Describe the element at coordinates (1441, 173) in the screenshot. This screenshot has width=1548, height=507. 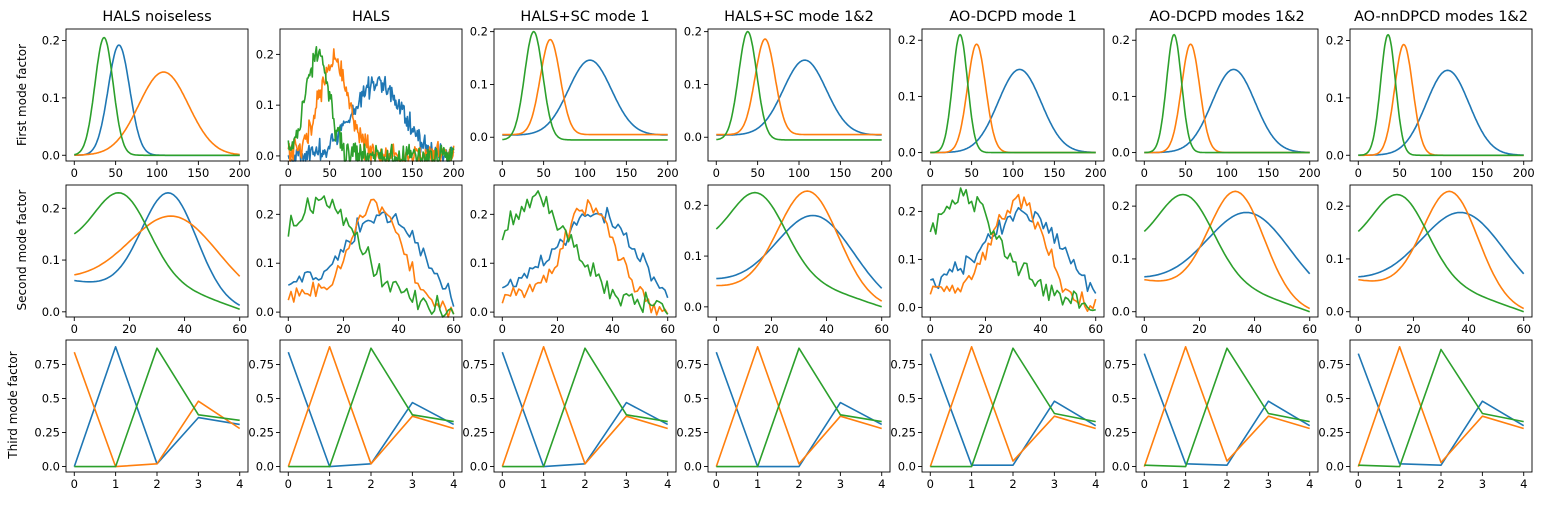
I see `x-tick-label: 100` at that location.